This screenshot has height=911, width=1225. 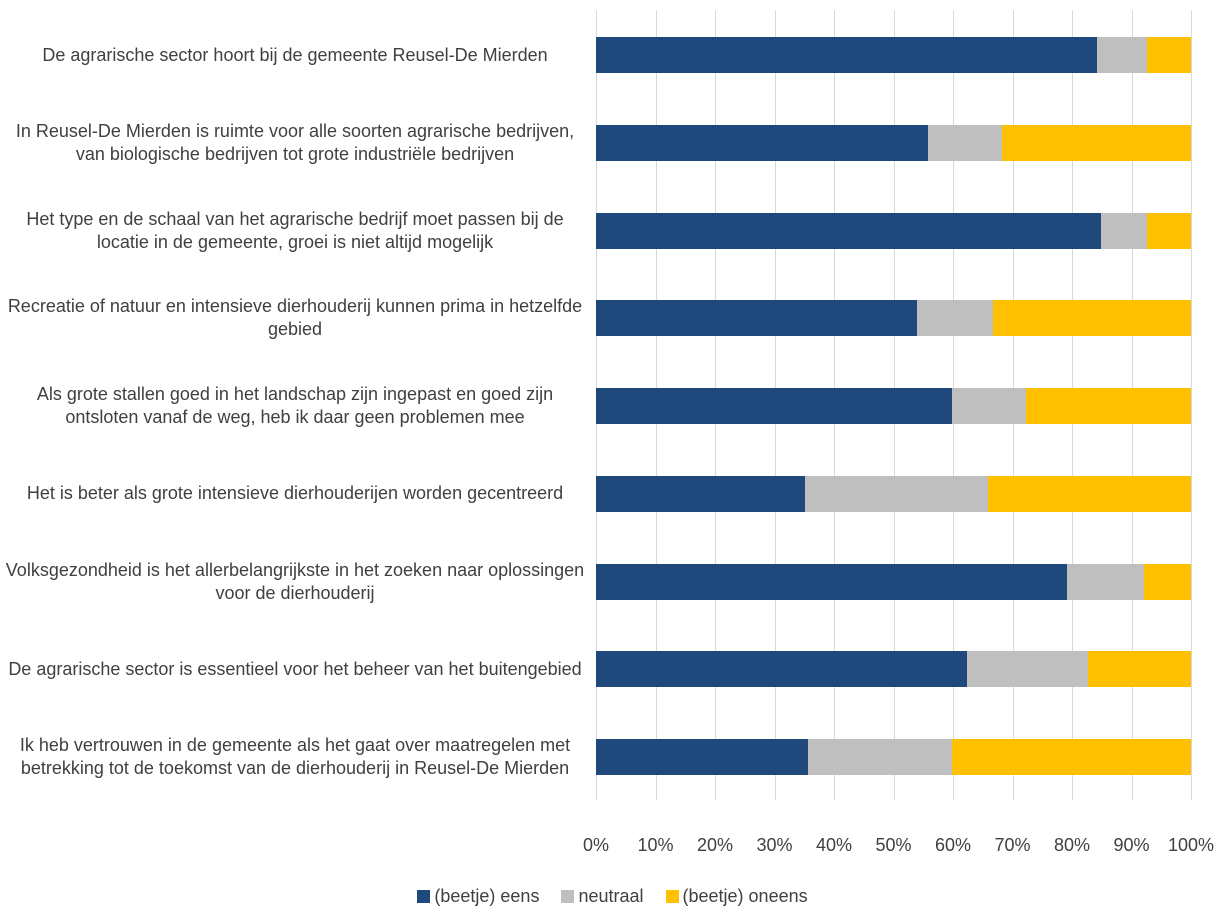 What do you see at coordinates (1012, 845) in the screenshot?
I see `x-tick-label: 70%` at bounding box center [1012, 845].